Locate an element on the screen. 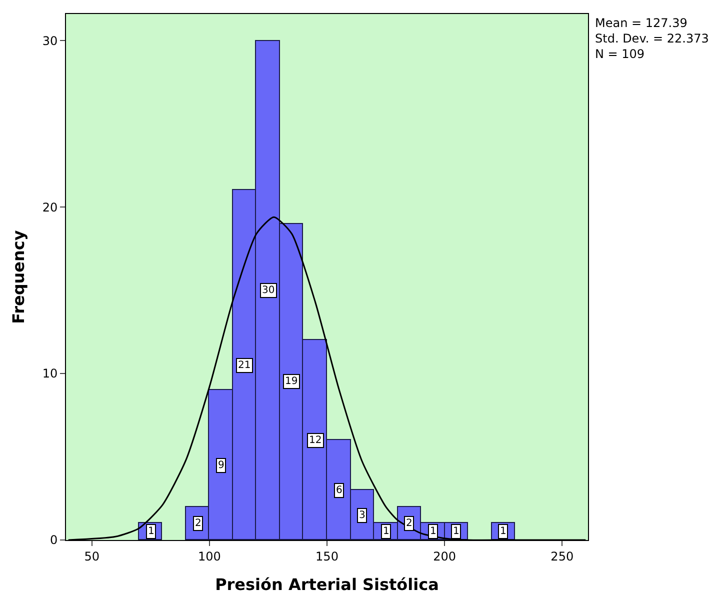 Image resolution: width=725 pixels, height=594 pixels. data-label: 30 is located at coordinates (268, 290).